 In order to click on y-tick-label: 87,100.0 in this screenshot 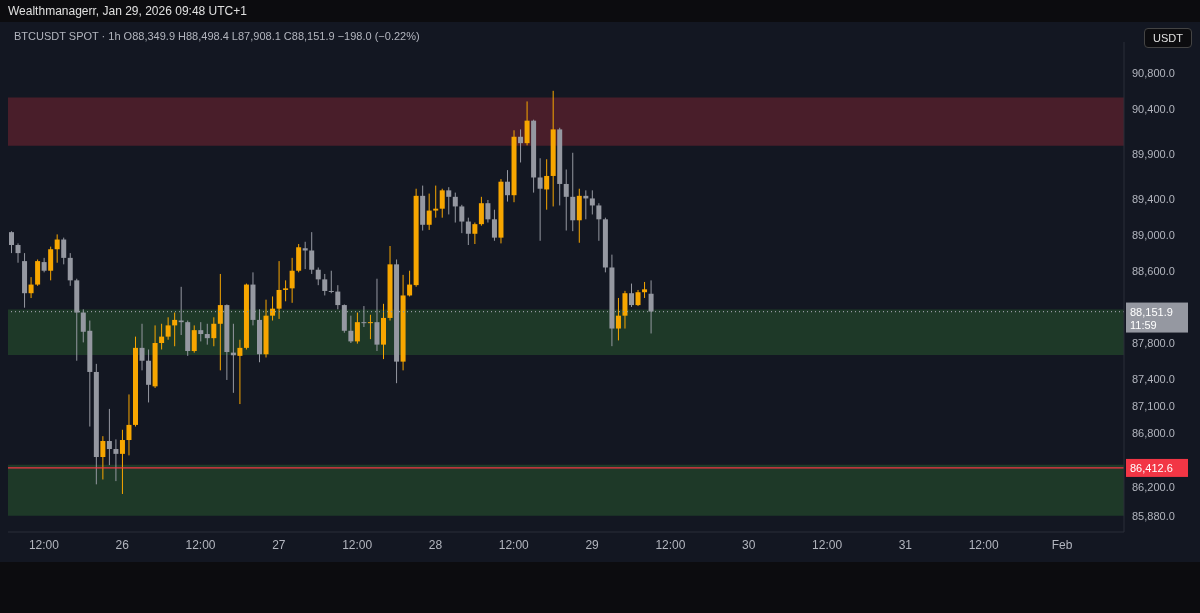, I will do `click(1153, 406)`.